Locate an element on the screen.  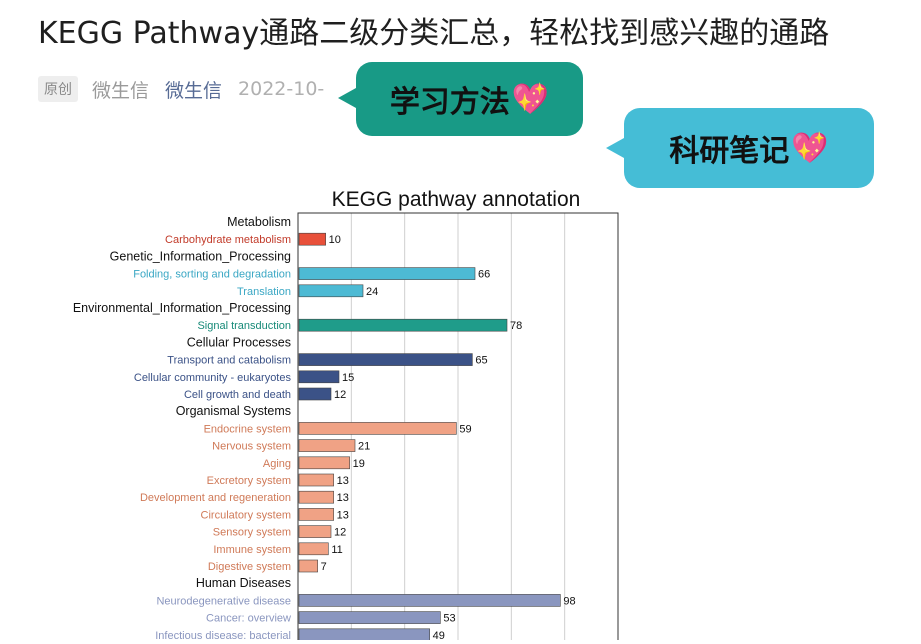
article-meta: 原创 微生信 微生信 2022-10- is located at coordinates (181, 89).